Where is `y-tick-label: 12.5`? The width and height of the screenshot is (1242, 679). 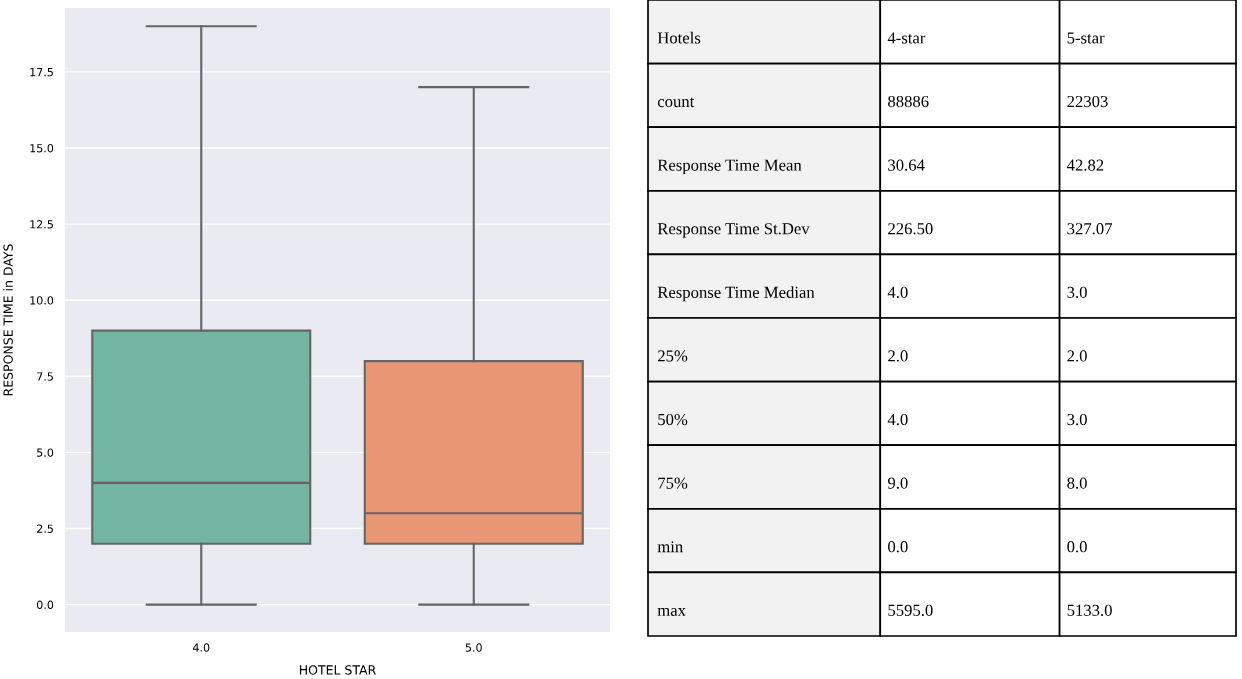 y-tick-label: 12.5 is located at coordinates (41, 224).